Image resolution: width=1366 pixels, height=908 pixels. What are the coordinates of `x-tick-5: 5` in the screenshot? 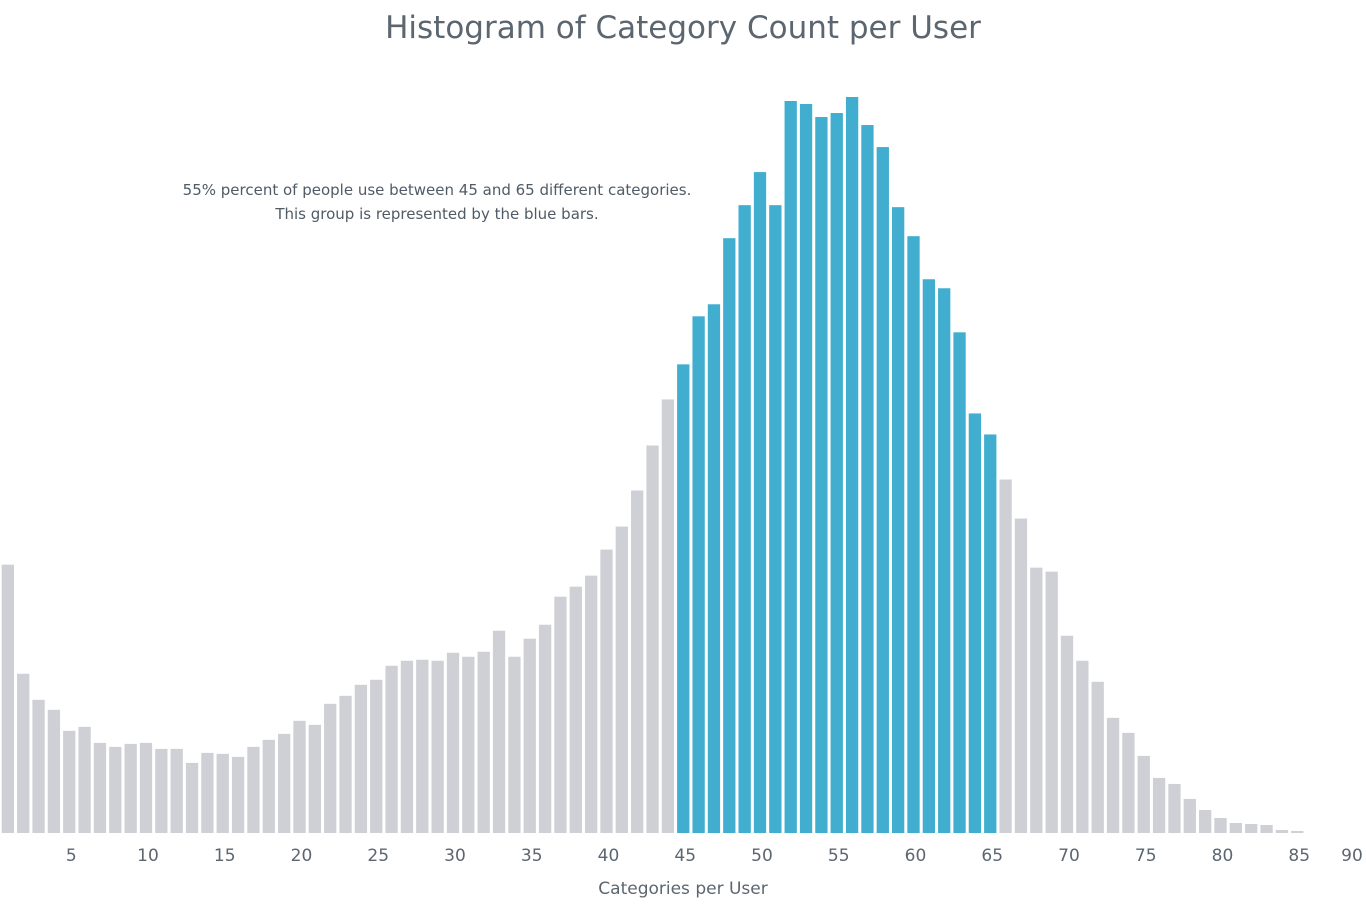 It's located at (71, 856).